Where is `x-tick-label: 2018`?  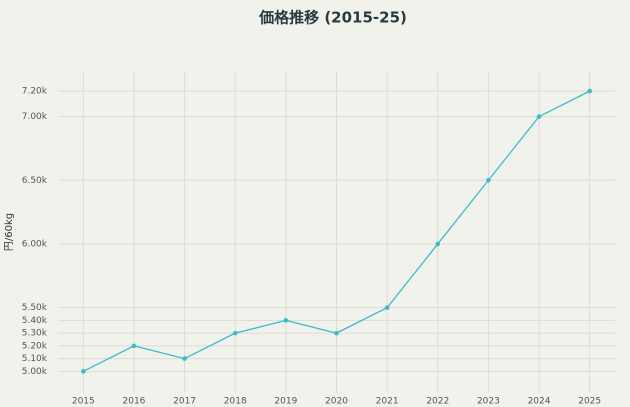 x-tick-label: 2018 is located at coordinates (235, 402).